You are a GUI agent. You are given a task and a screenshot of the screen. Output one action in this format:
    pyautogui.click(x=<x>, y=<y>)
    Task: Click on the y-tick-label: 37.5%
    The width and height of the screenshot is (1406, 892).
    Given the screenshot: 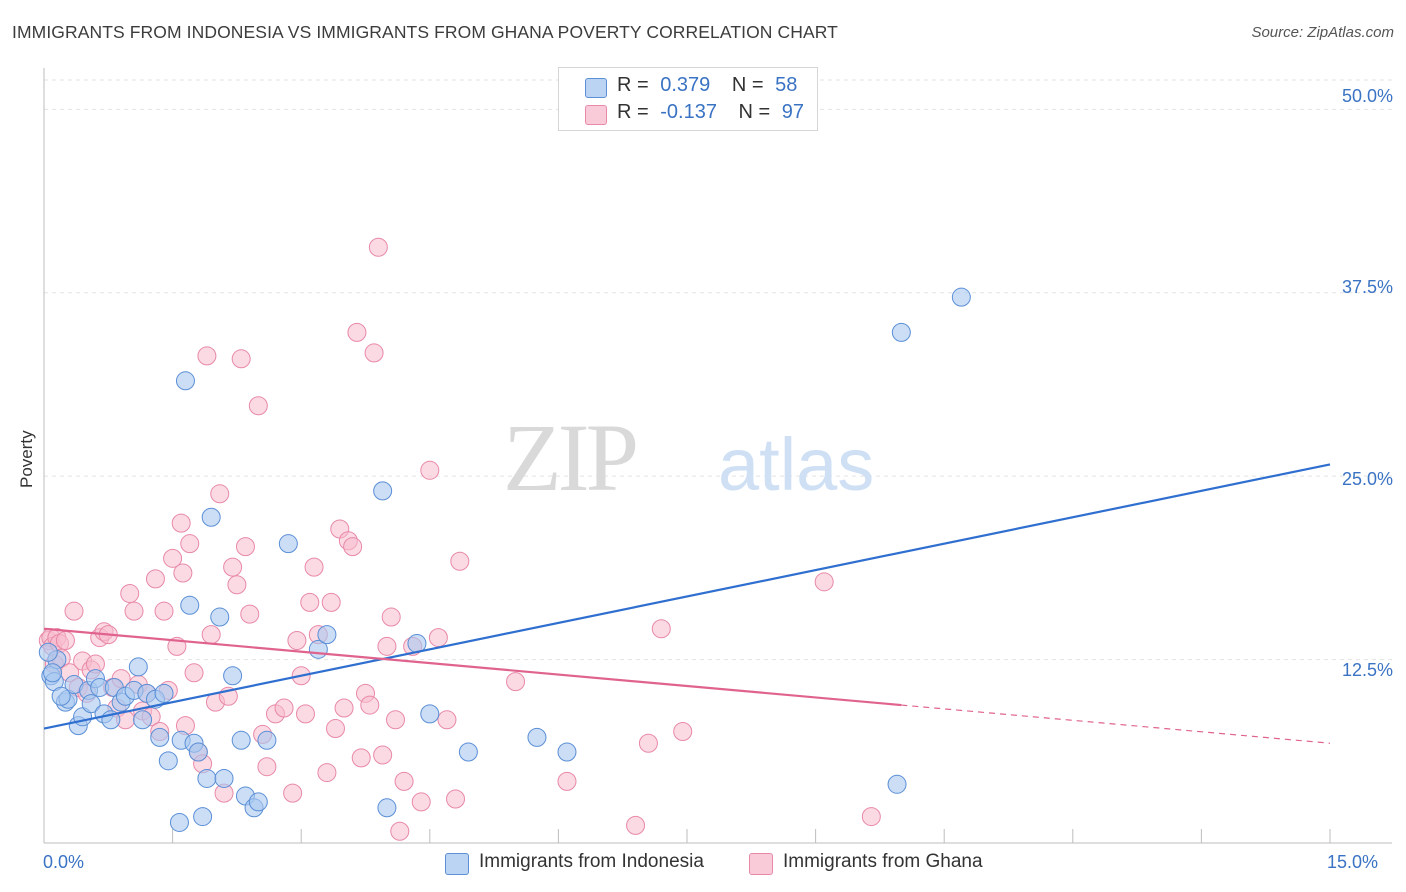 What is the action you would take?
    pyautogui.click(x=1367, y=287)
    